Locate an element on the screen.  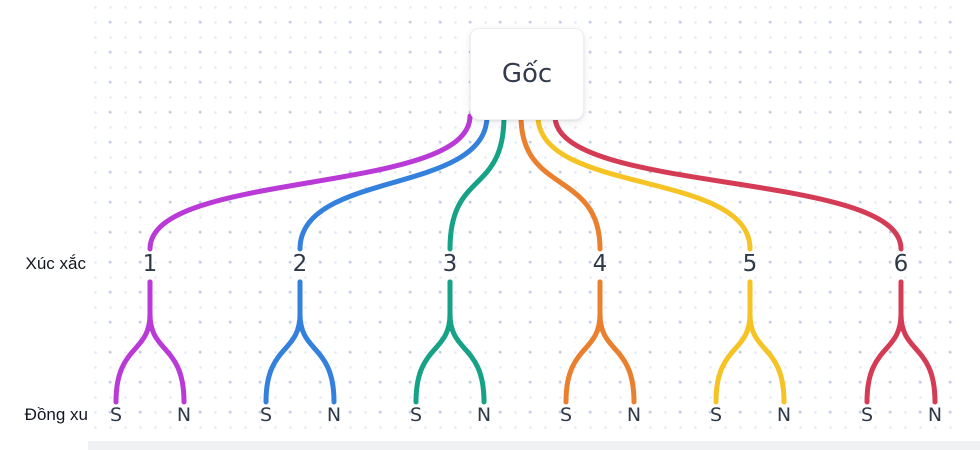
canvas-bottom-edge is located at coordinates (534, 445).